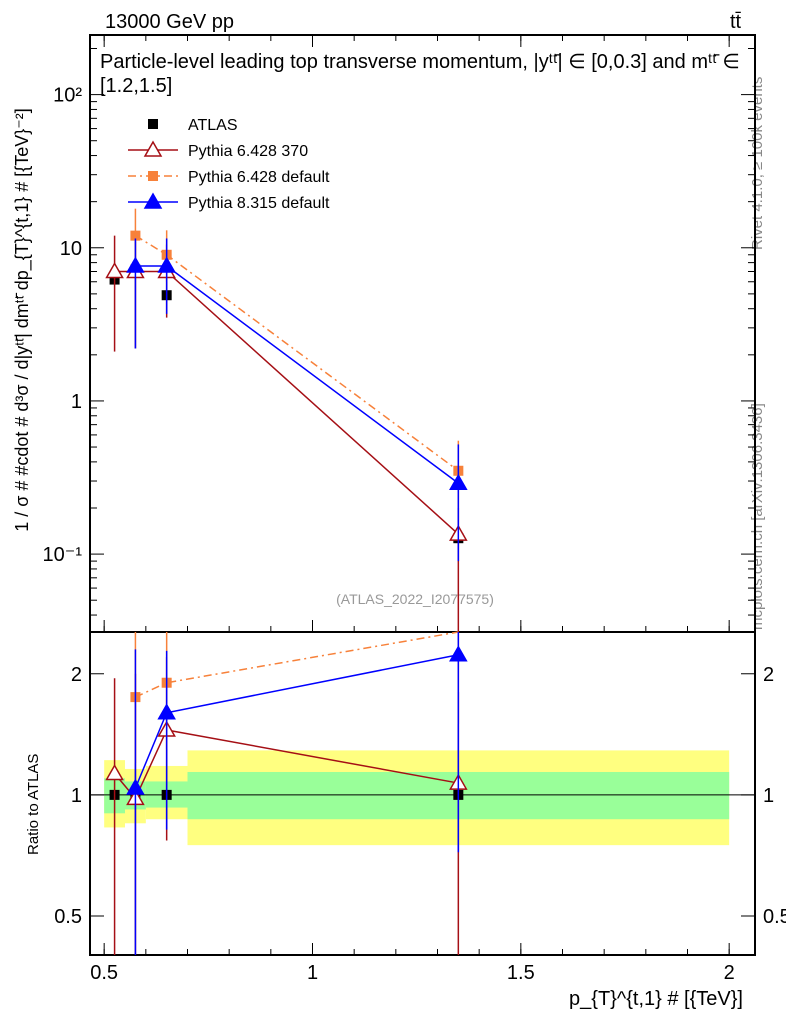  I want to click on legend-label-atlas: ATLAS, so click(213, 125).